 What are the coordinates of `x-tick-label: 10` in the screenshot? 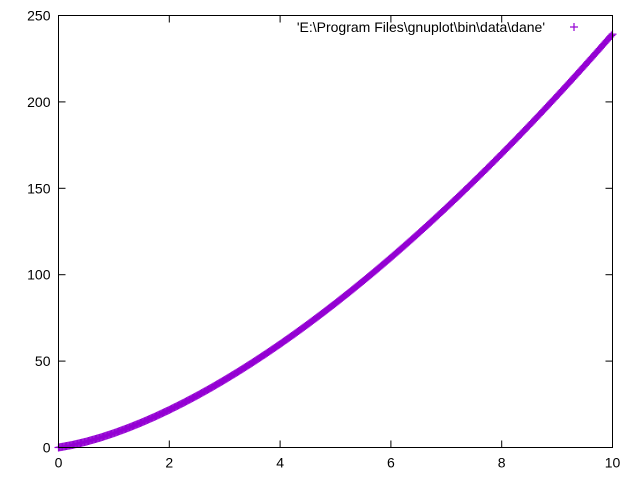 It's located at (613, 463).